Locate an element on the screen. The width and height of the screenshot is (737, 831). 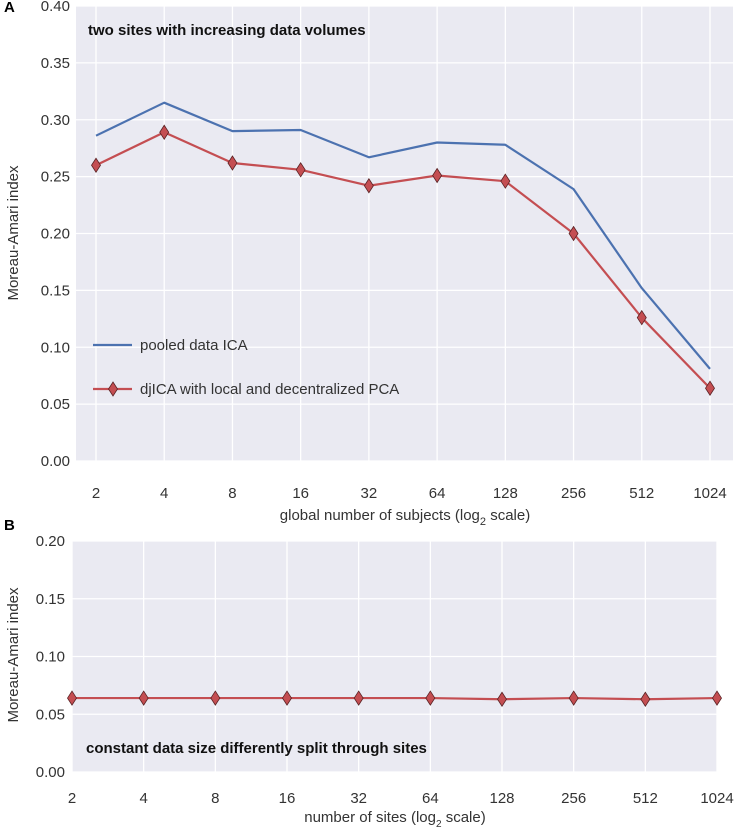
panel-b-y-tick-label: 0.20 is located at coordinates (50, 541).